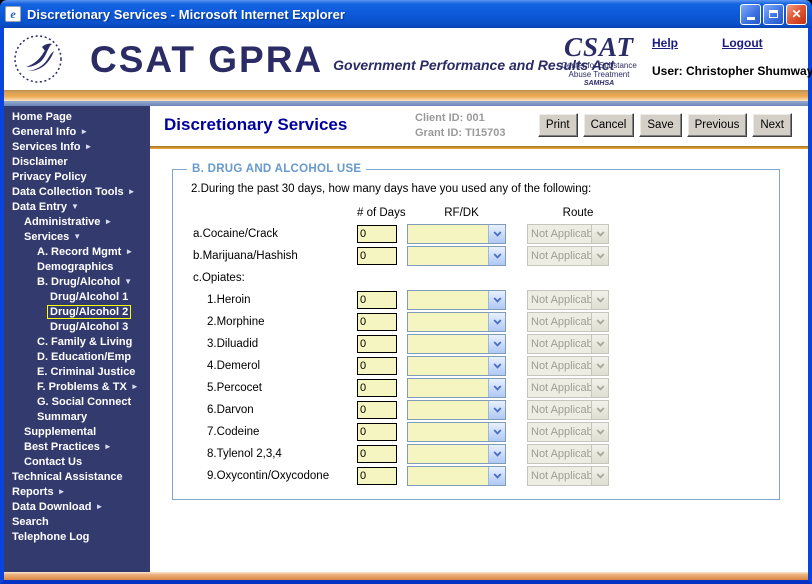 The image size is (812, 584). Describe the element at coordinates (84, 356) in the screenshot. I see `sidebar-item-label: D. Education/Emp` at that location.